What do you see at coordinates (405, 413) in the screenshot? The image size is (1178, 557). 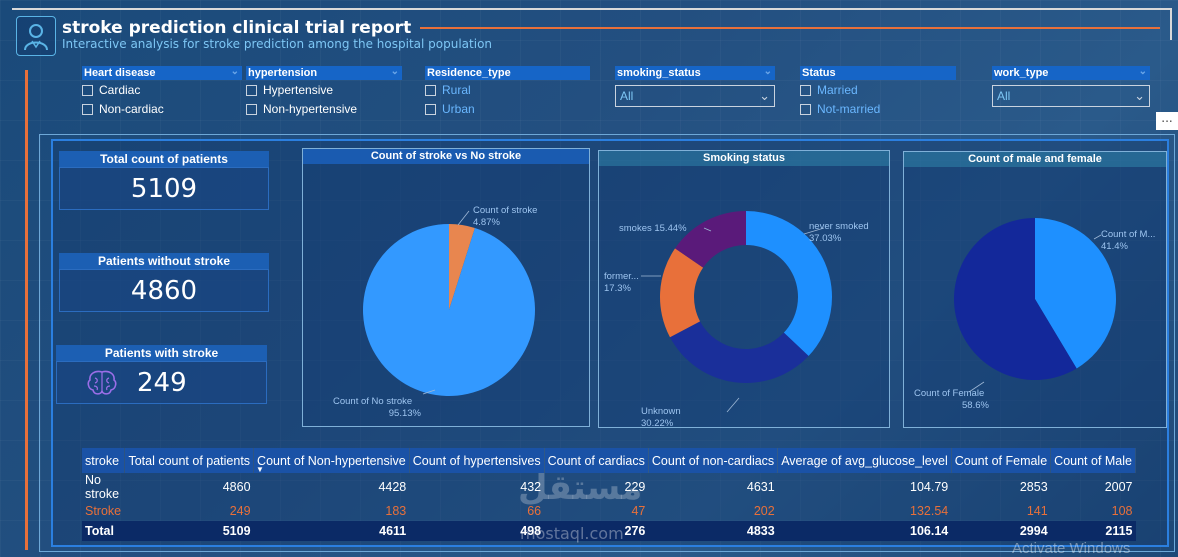 I see `slice-value: 95.13%` at bounding box center [405, 413].